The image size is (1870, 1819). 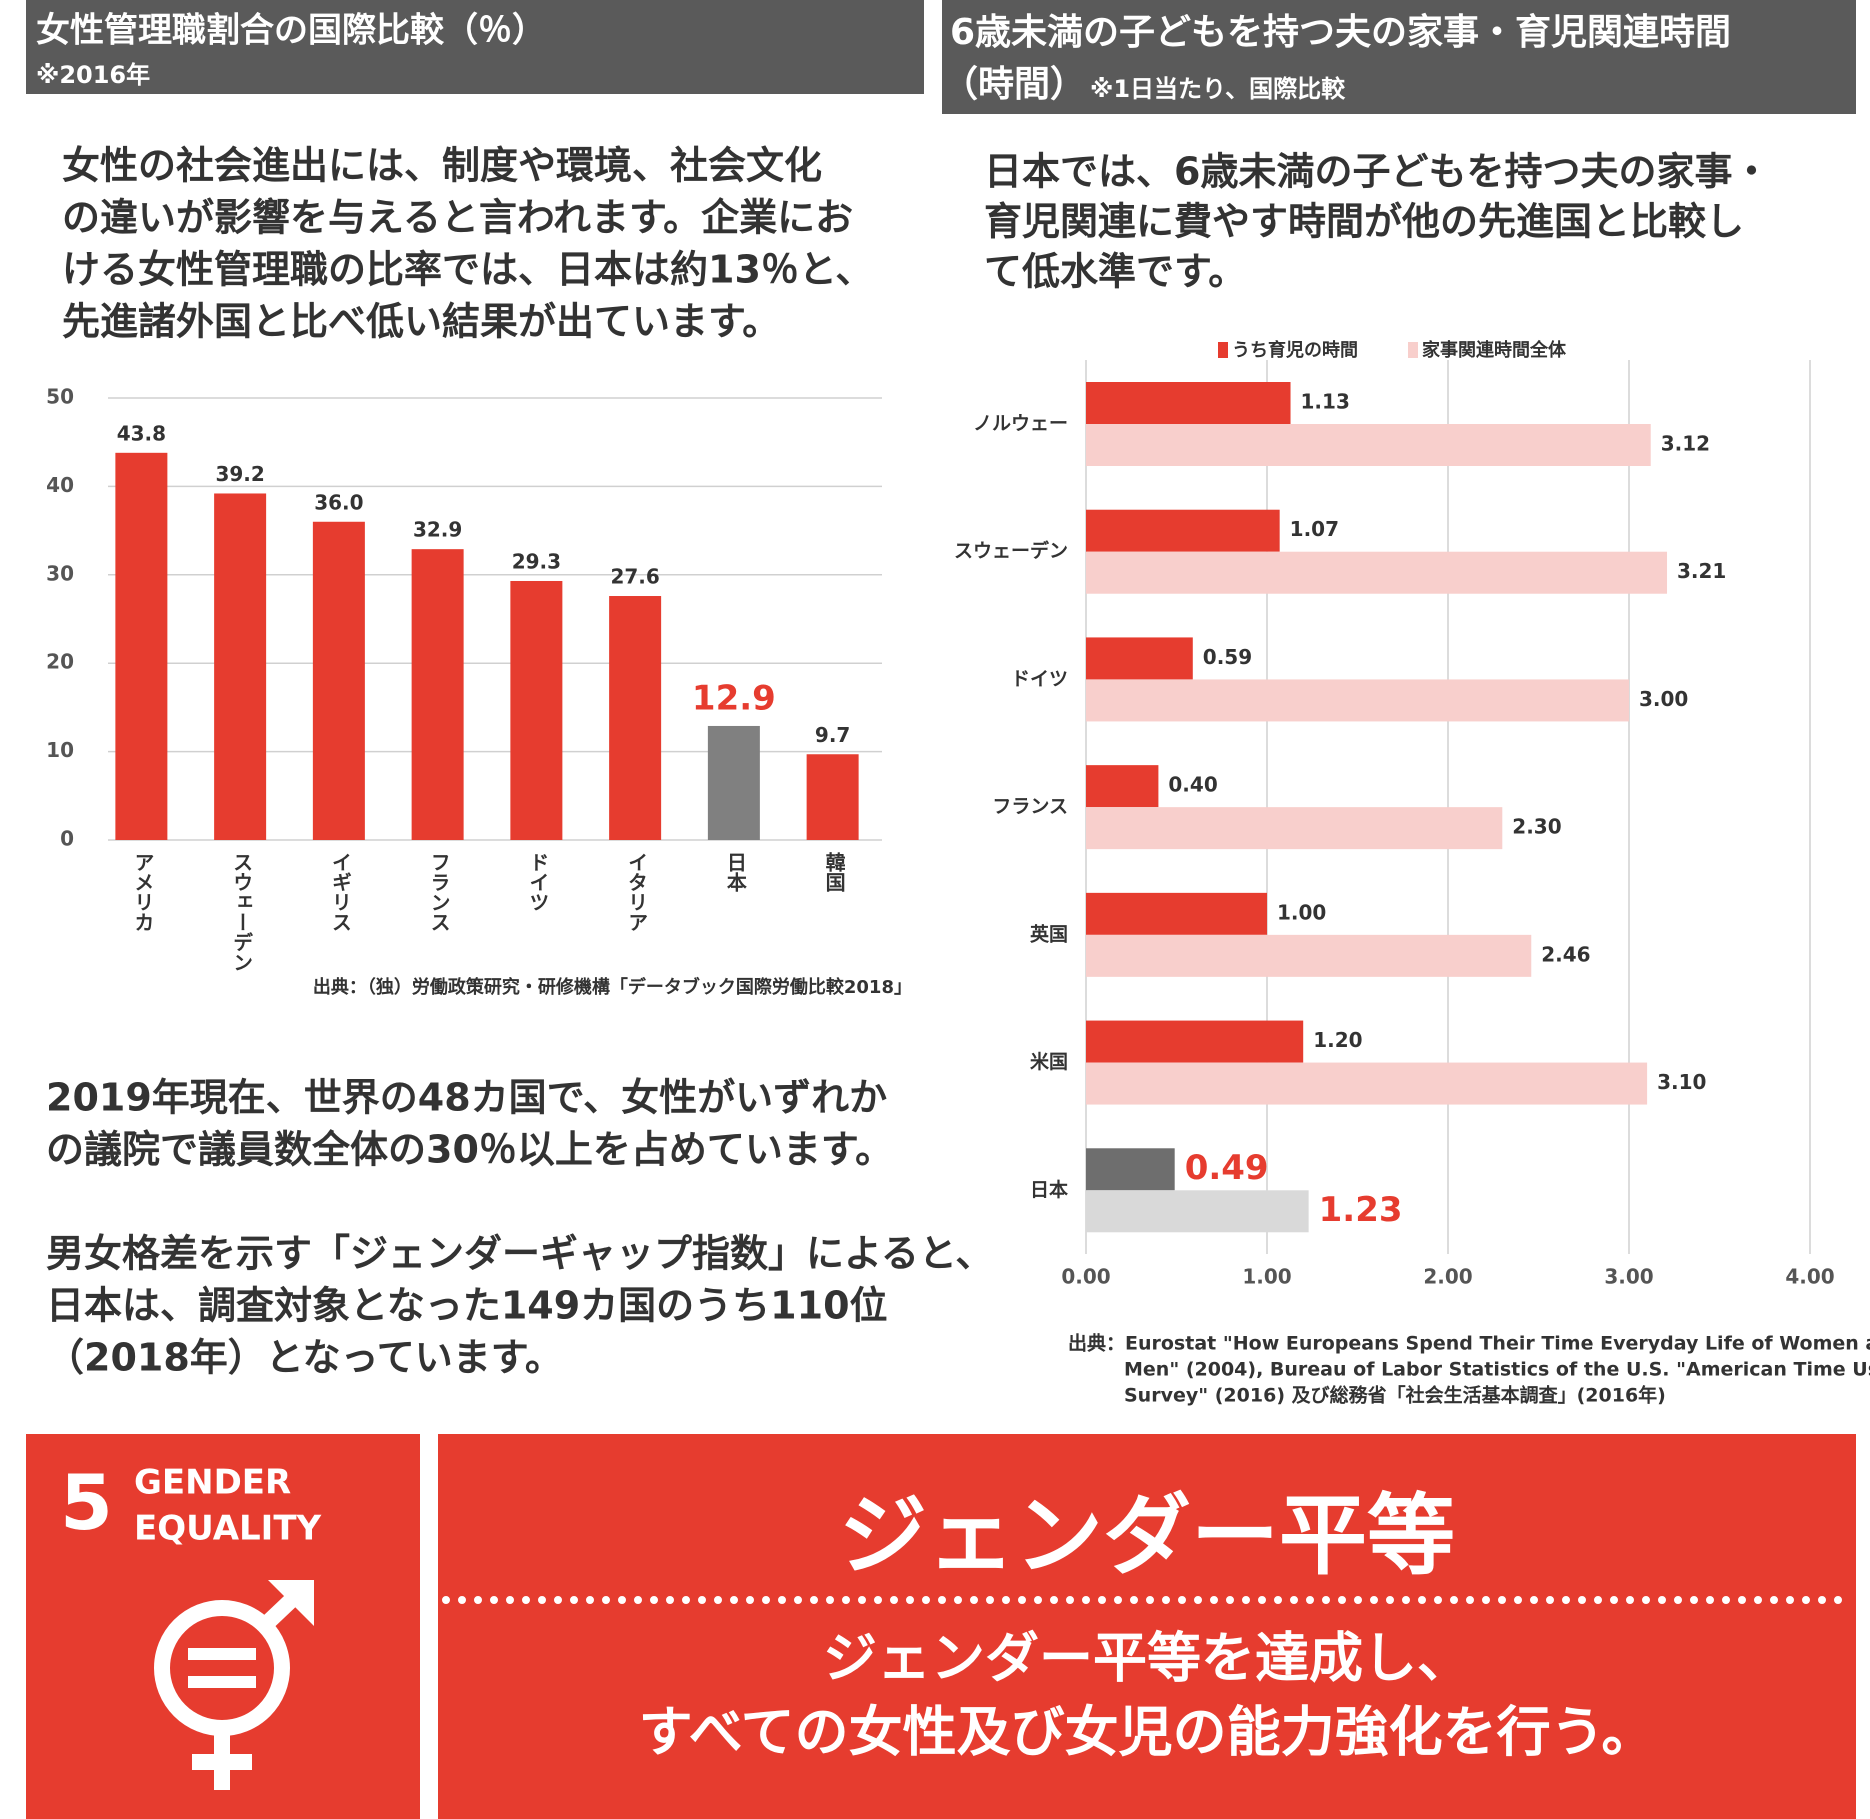 I want to click on y-tick-label: フランス, so click(x=1030, y=807).